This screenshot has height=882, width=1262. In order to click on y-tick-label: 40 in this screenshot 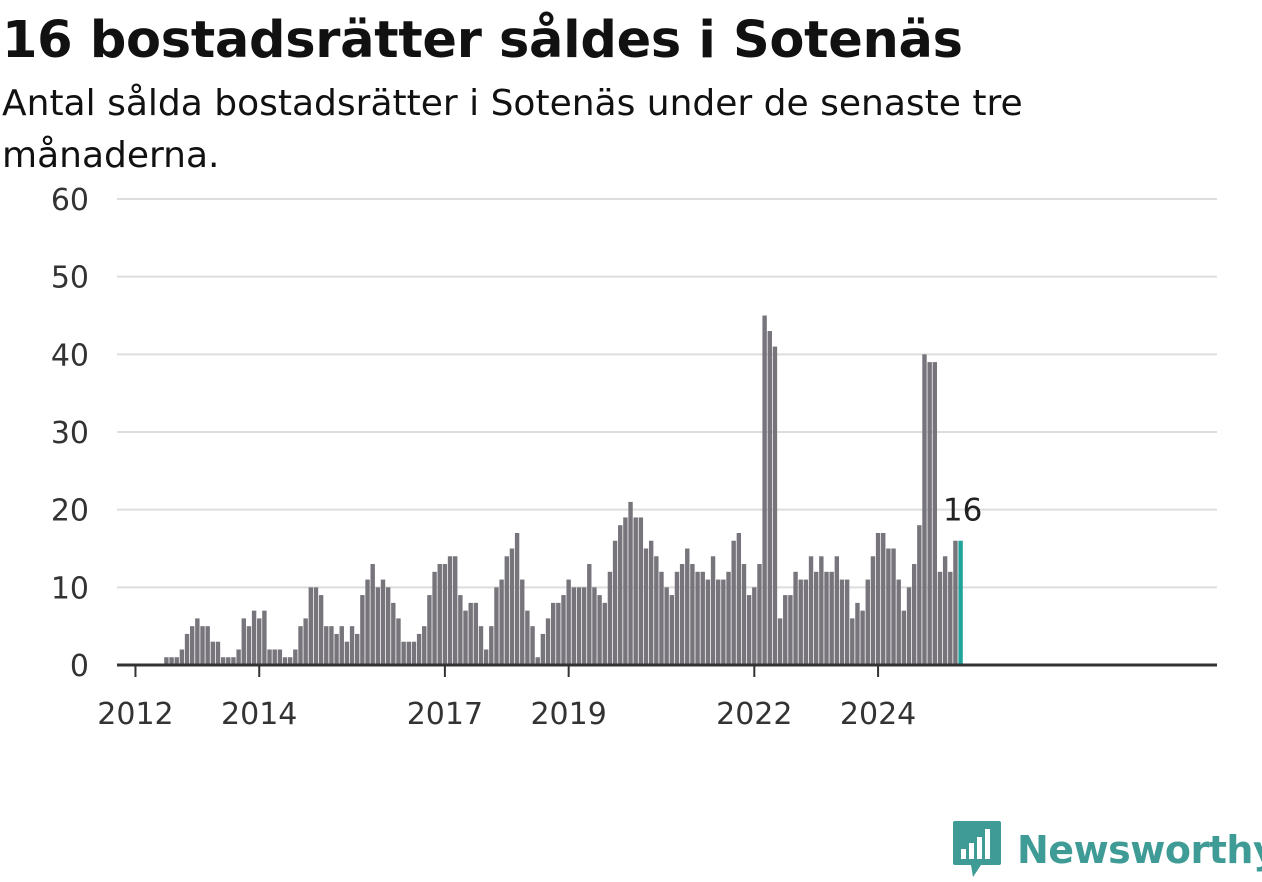, I will do `click(70, 355)`.